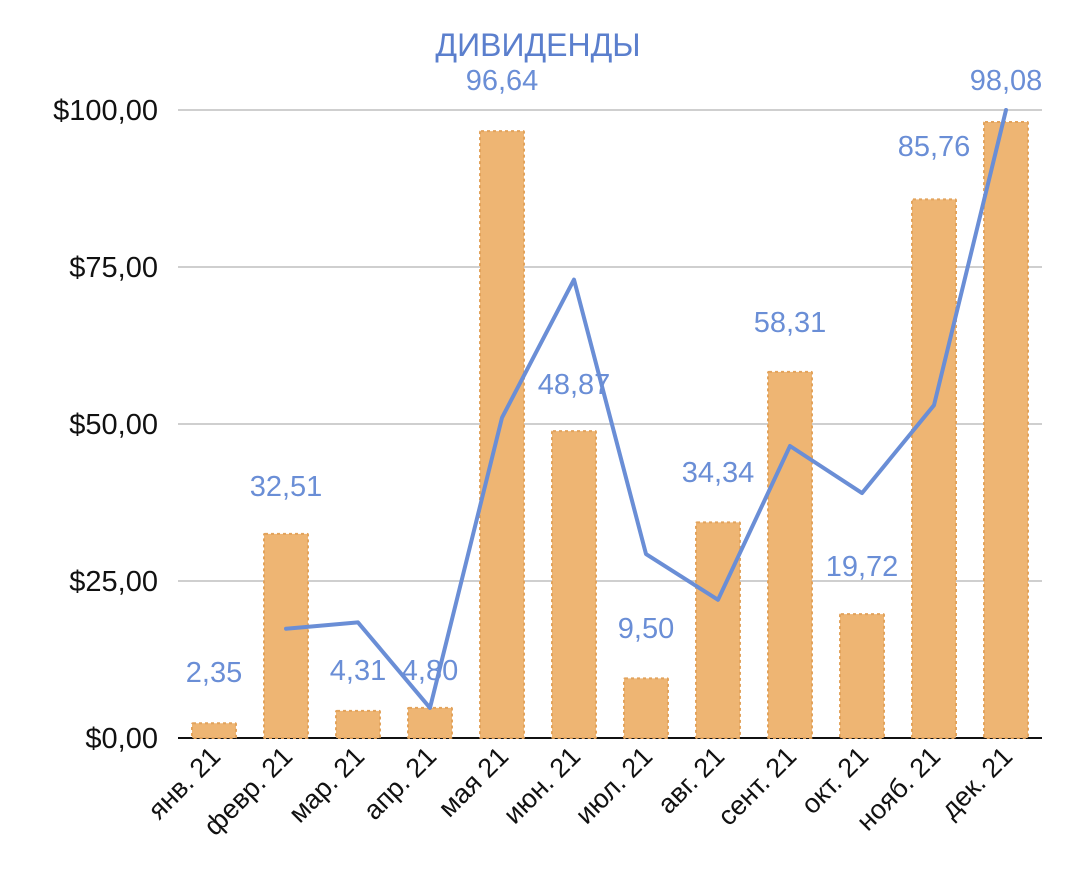 This screenshot has width=1080, height=895. I want to click on data-label: 34,34, so click(718, 473).